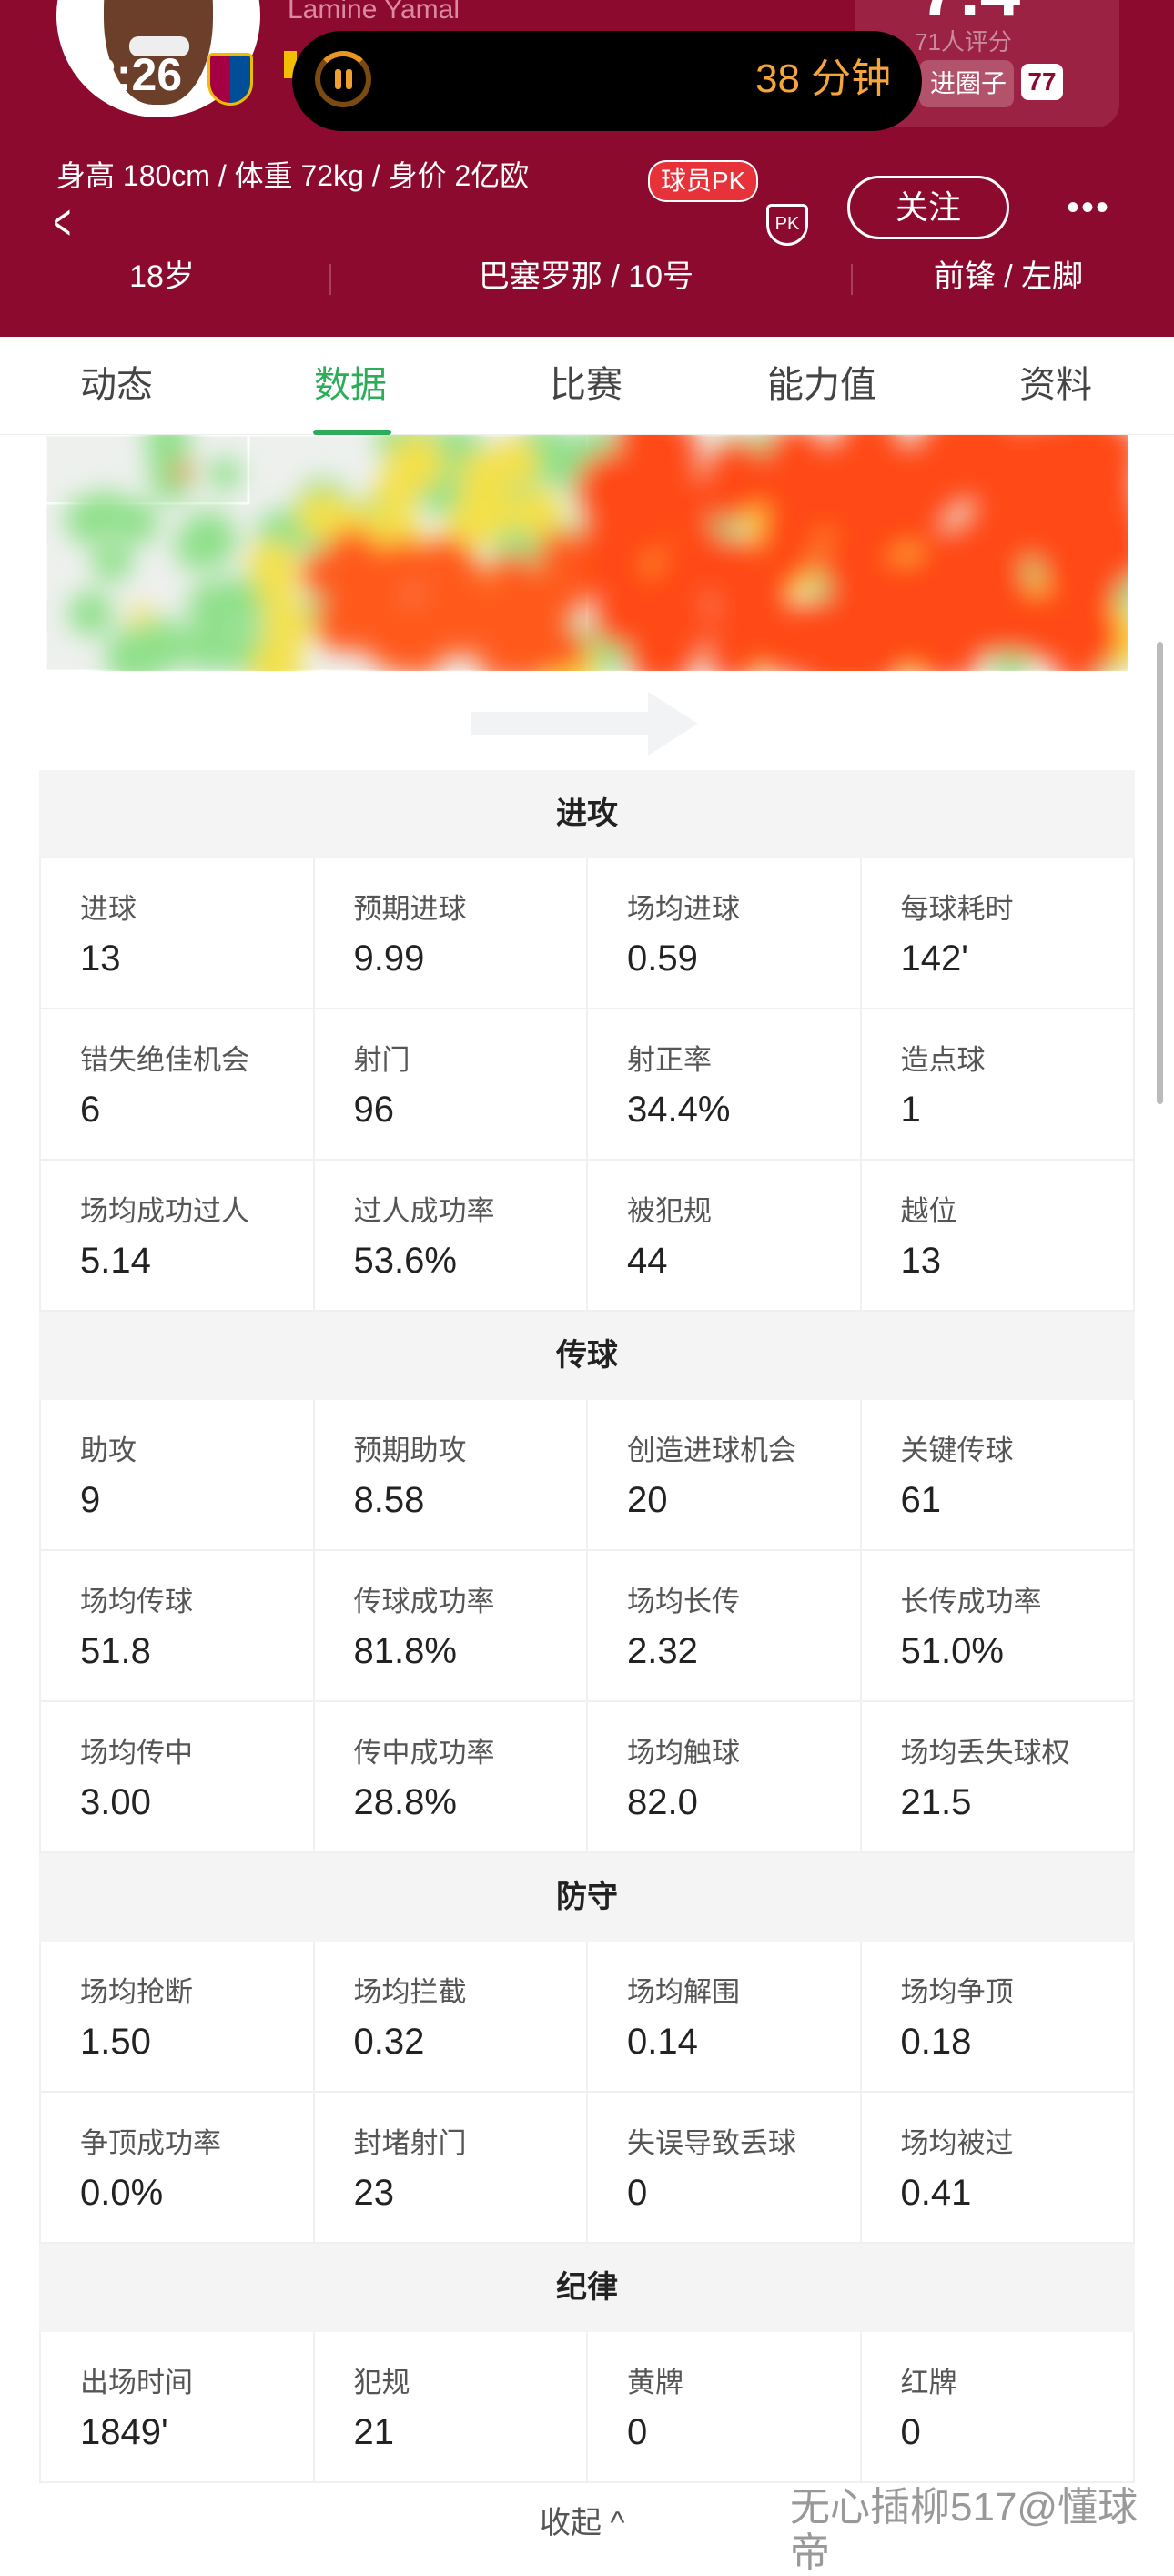 The height and width of the screenshot is (2576, 1174). What do you see at coordinates (424, 1602) in the screenshot?
I see `stat-label: 传球成功率` at bounding box center [424, 1602].